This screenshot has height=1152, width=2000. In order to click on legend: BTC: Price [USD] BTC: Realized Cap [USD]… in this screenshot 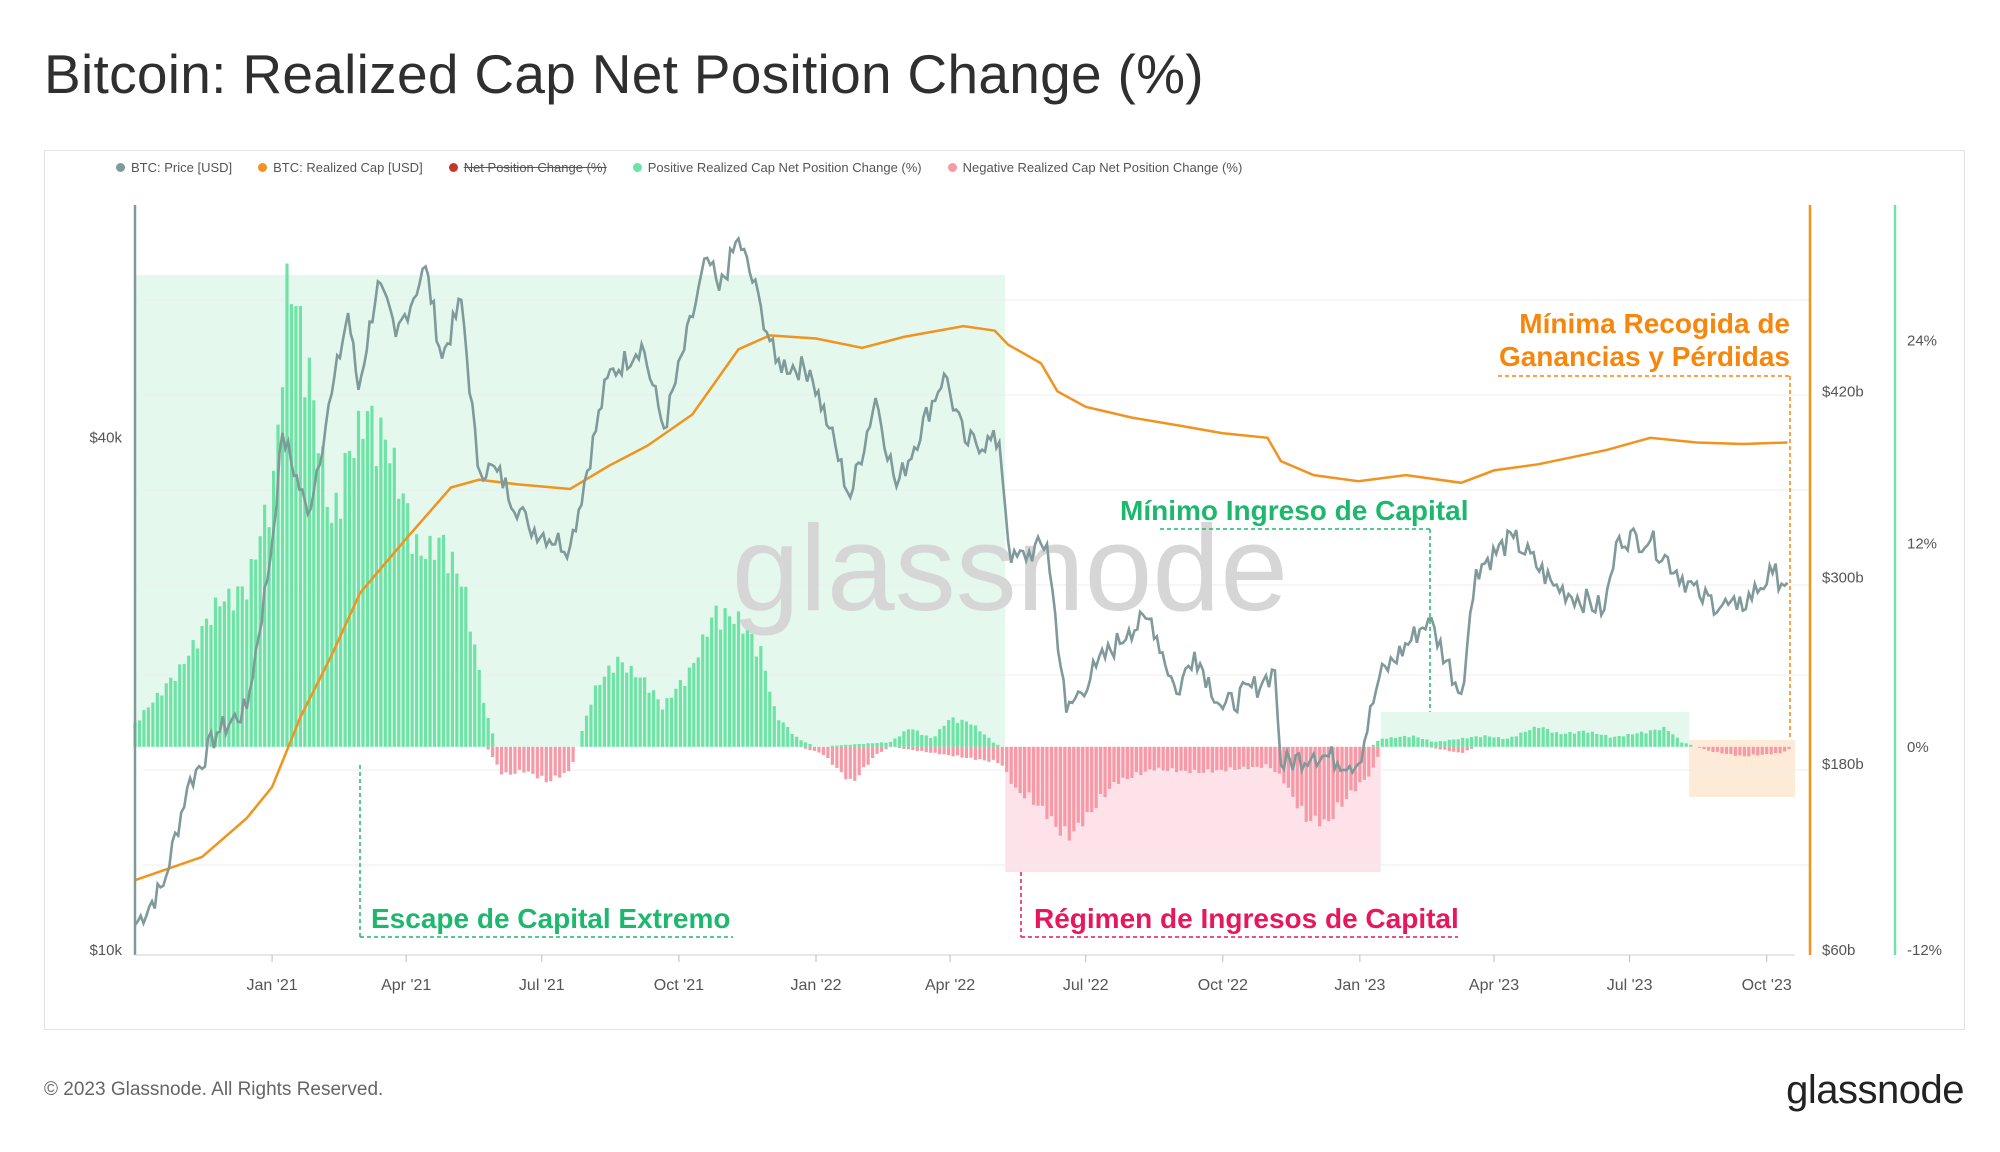, I will do `click(679, 167)`.